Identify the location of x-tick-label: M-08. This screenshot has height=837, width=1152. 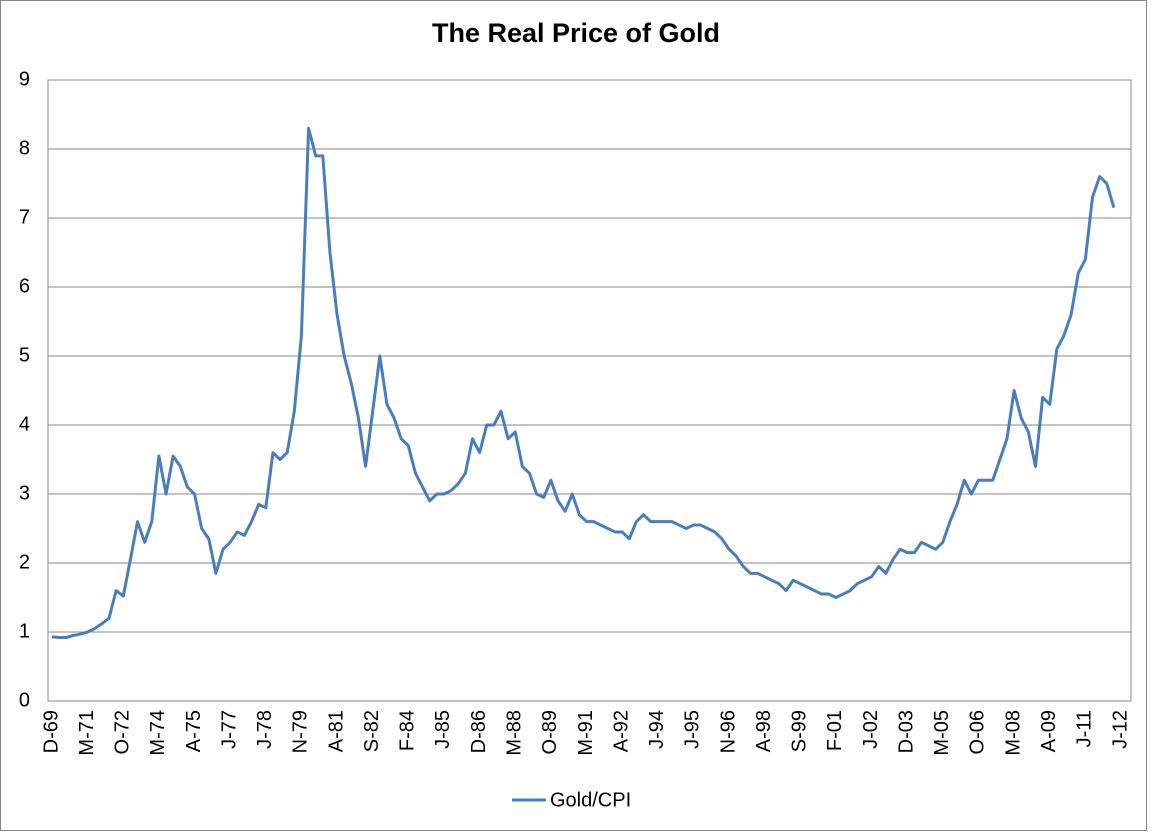
(1013, 733).